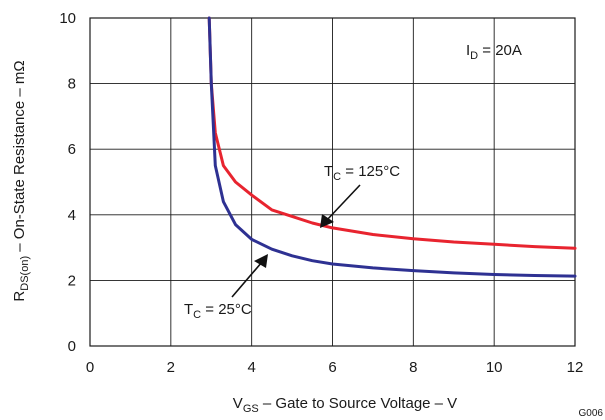  Describe the element at coordinates (494, 367) in the screenshot. I see `x-tick-label: 10` at that location.